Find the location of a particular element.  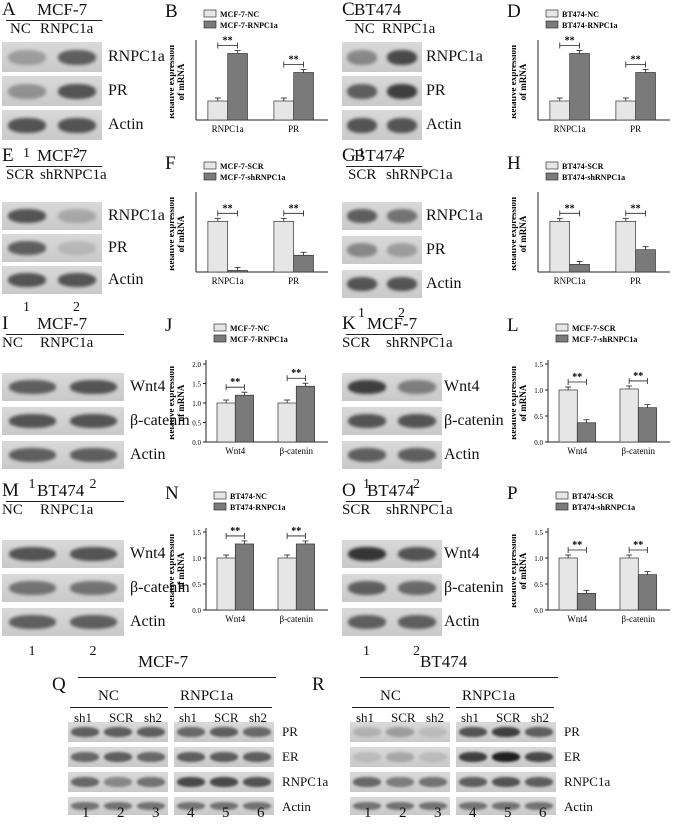

lane-label-1: SCR is located at coordinates (362, 175).